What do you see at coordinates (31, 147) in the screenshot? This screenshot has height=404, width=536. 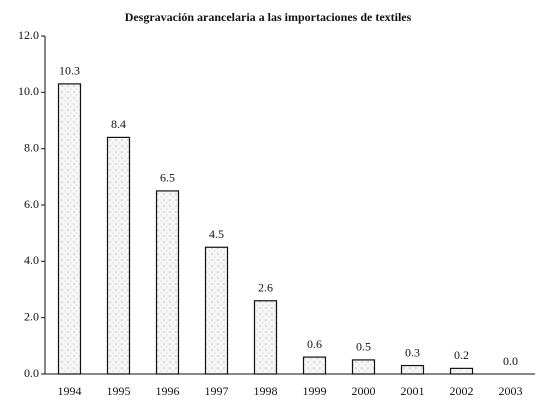 I see `y-tick-label: 8.0` at bounding box center [31, 147].